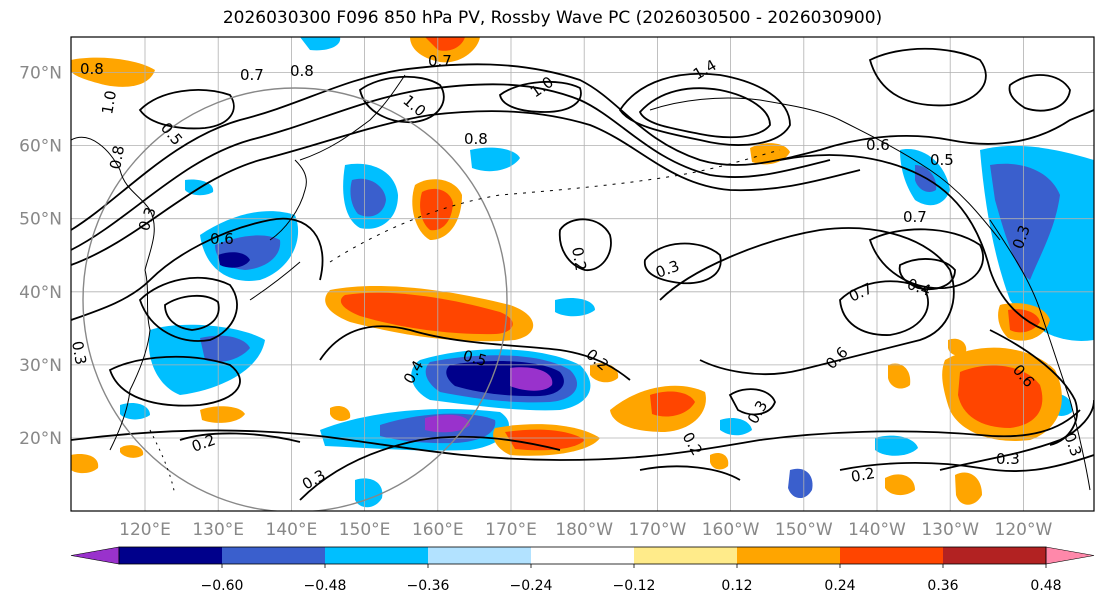  Describe the element at coordinates (839, 586) in the screenshot. I see `colorbar-tick-label: 0.24` at that location.